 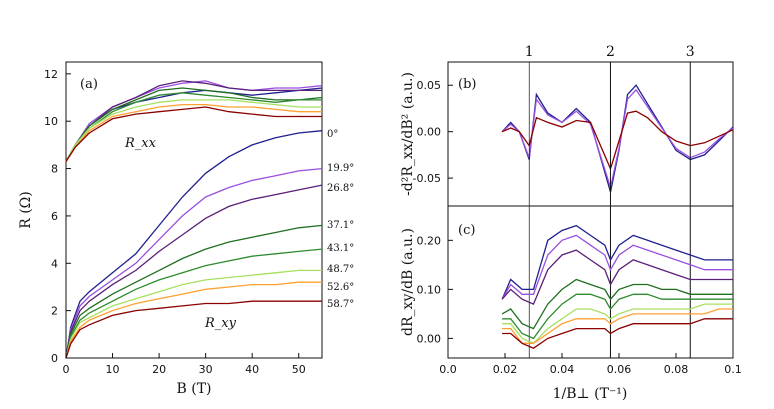 What do you see at coordinates (408, 282) in the screenshot?
I see `panel-c-ylabel: dR_xy/dB (a.u.)` at bounding box center [408, 282].